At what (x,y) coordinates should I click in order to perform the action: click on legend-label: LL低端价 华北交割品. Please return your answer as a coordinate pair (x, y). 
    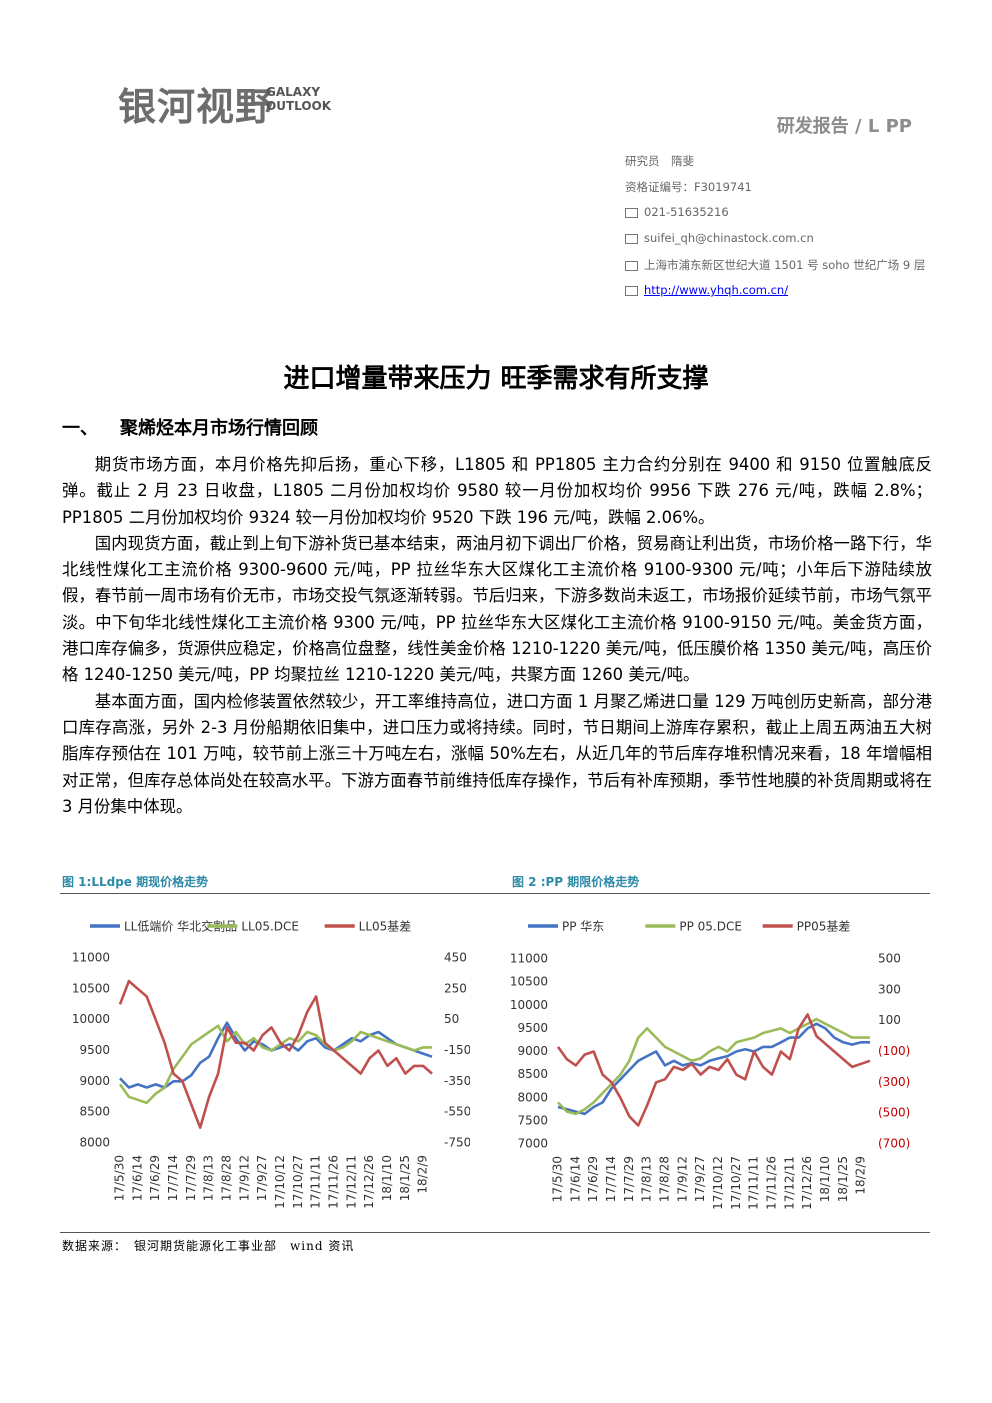
    Looking at the image, I should click on (180, 926).